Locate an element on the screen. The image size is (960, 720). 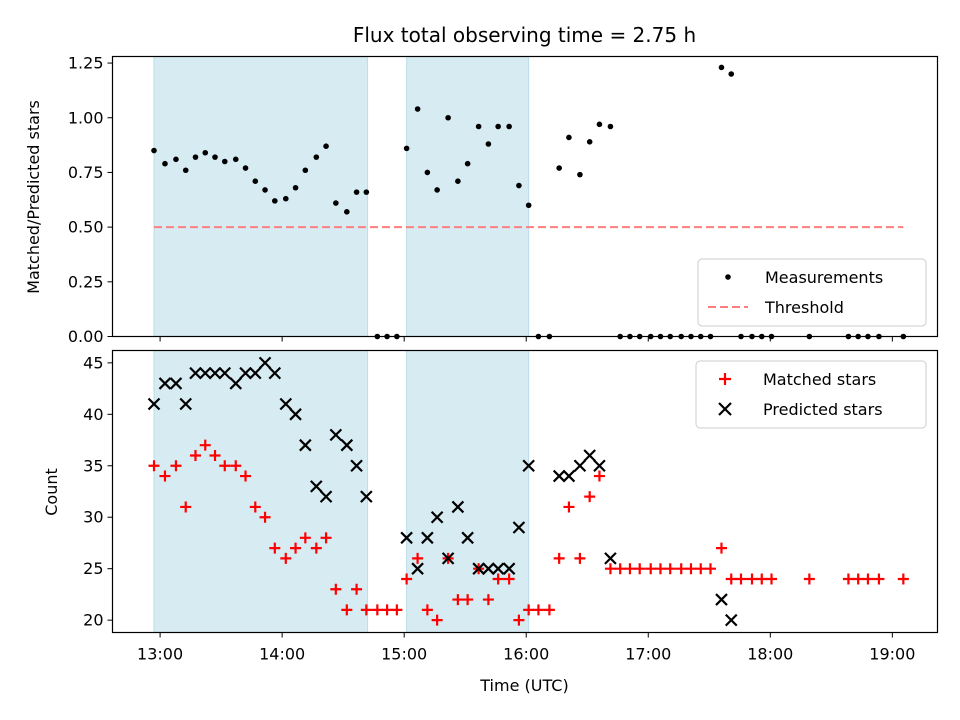
x-tick-label: 14:00 is located at coordinates (282, 654).